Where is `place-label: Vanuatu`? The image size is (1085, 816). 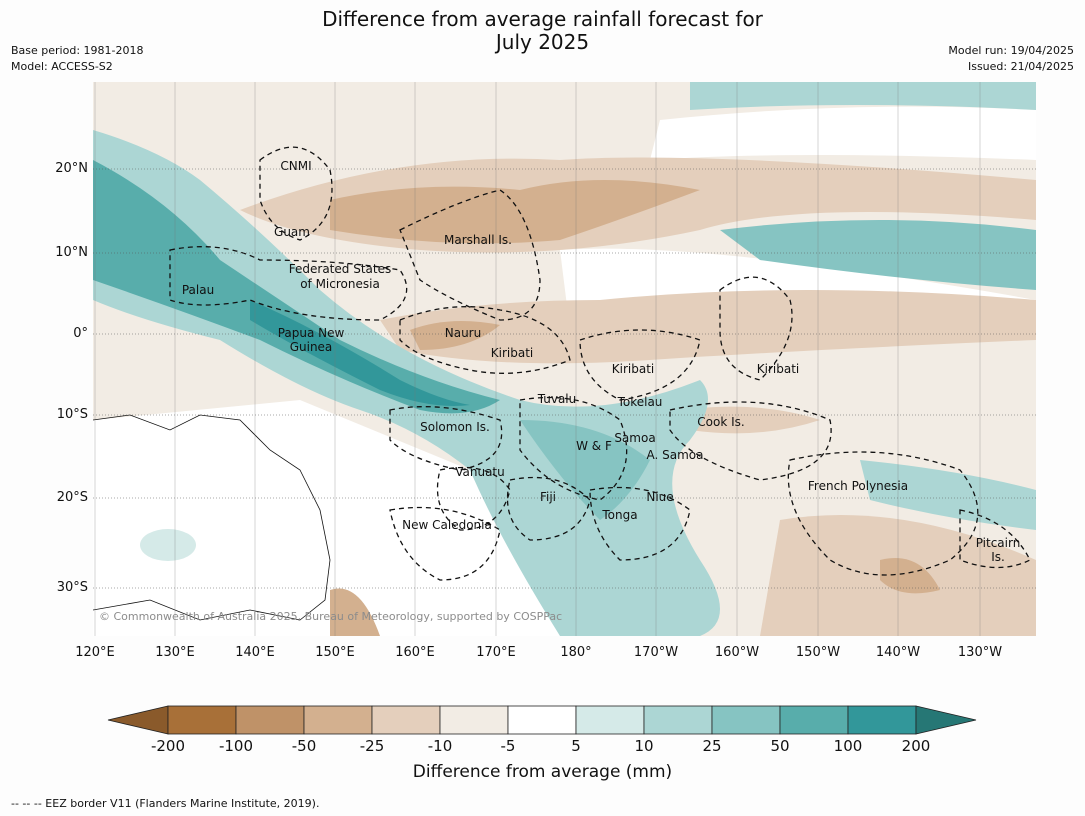
place-label: Vanuatu is located at coordinates (480, 472).